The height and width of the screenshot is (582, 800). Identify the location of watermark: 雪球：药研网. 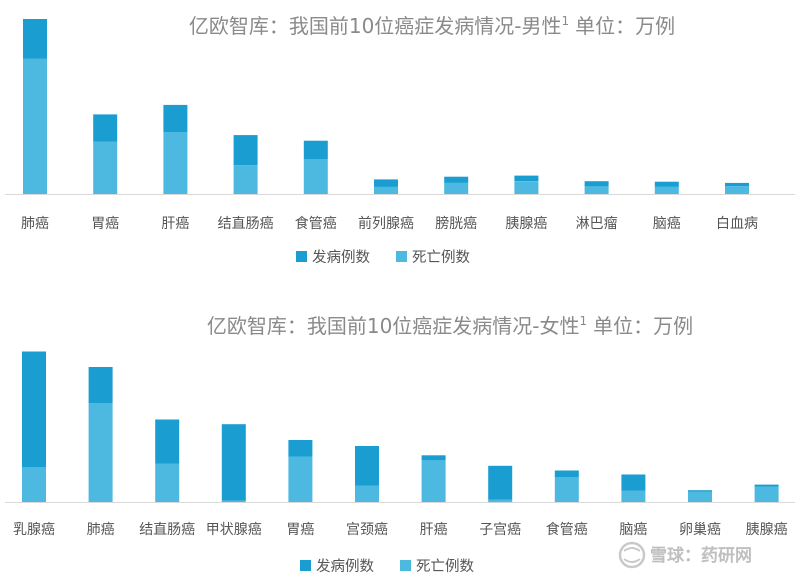
(685, 555).